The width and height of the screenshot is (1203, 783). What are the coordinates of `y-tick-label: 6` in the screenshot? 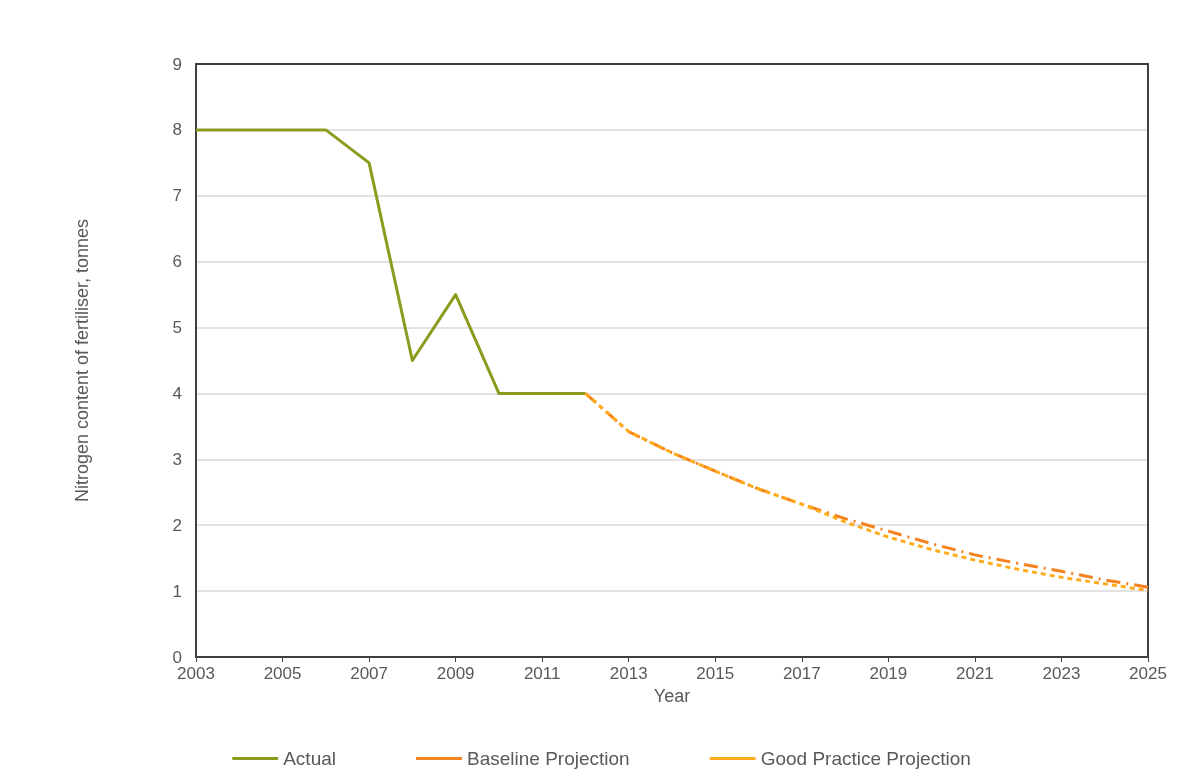 It's located at (177, 262).